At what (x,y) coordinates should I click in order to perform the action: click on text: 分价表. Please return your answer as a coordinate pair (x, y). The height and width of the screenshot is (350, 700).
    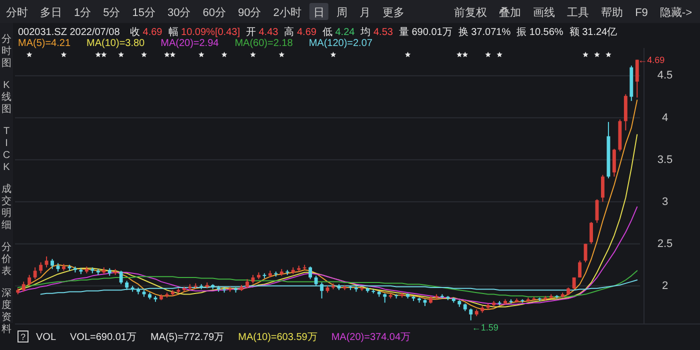
    Looking at the image, I should click on (6, 259).